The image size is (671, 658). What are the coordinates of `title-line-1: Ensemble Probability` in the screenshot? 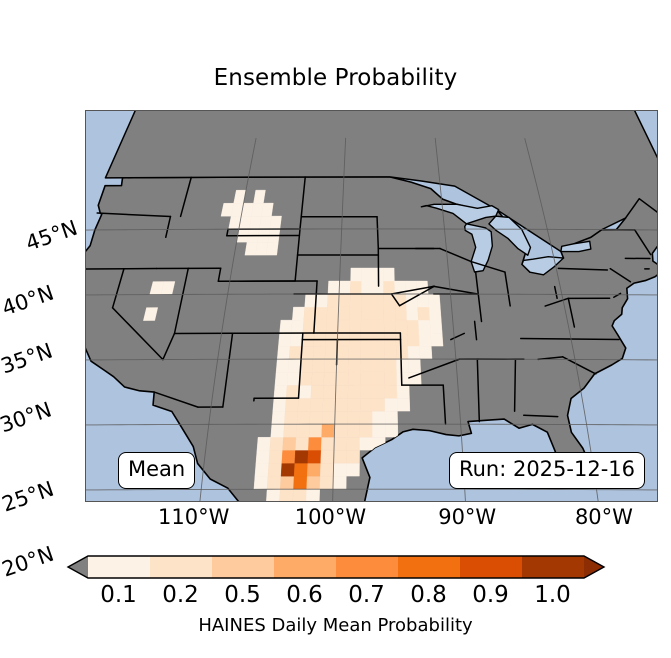 It's located at (335, 78).